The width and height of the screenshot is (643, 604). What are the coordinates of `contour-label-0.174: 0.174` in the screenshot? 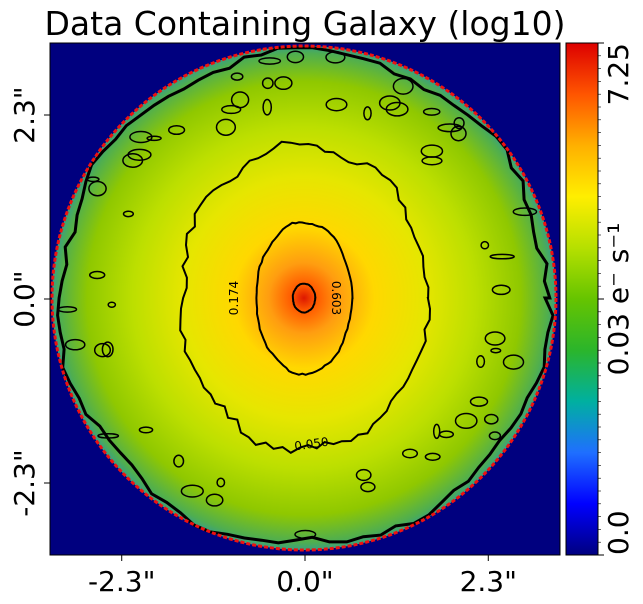 It's located at (234, 298).